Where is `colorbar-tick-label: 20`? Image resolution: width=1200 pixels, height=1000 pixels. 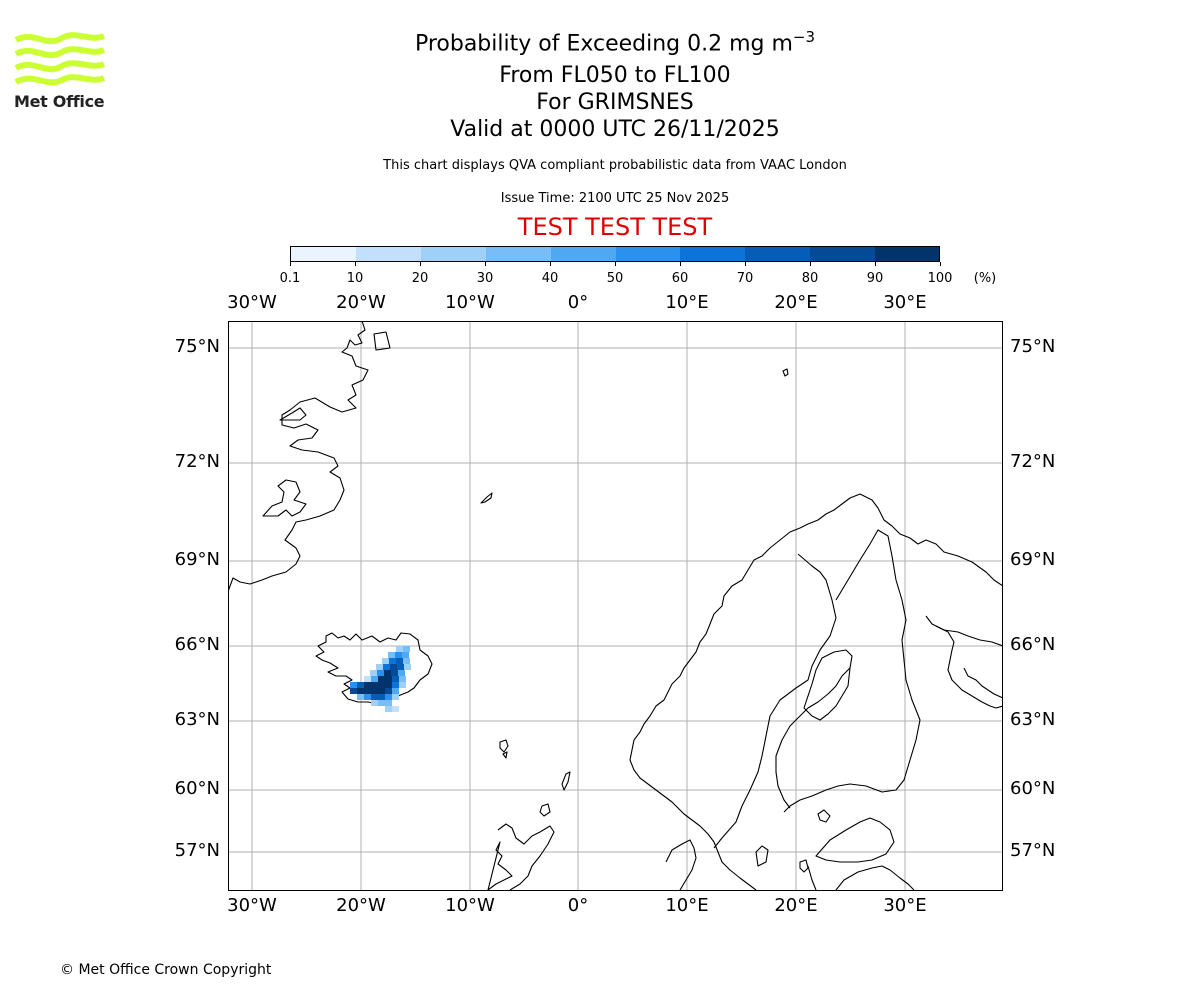 colorbar-tick-label: 20 is located at coordinates (420, 278).